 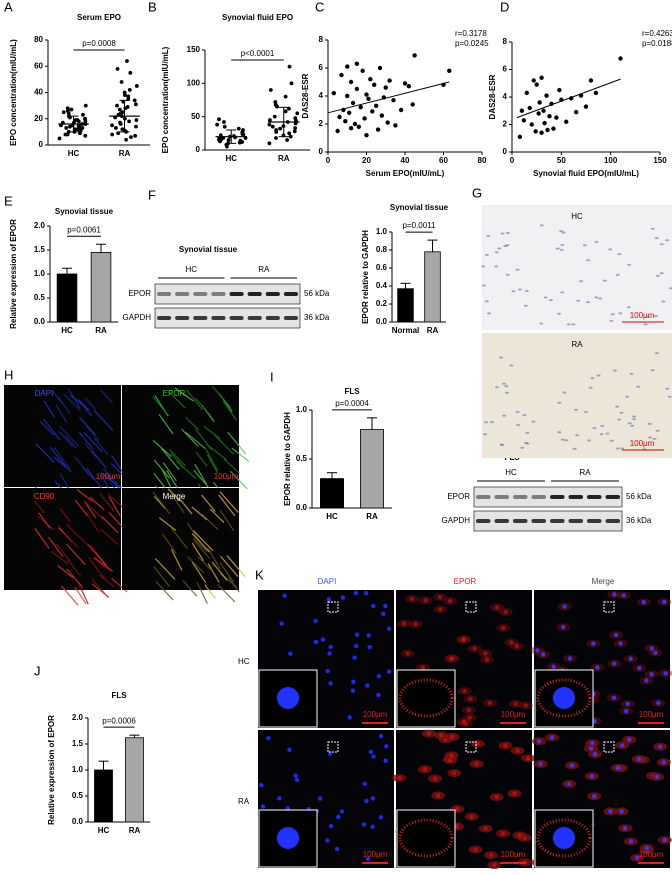 I want to click on y-tick-label: 6, so click(x=505, y=69).